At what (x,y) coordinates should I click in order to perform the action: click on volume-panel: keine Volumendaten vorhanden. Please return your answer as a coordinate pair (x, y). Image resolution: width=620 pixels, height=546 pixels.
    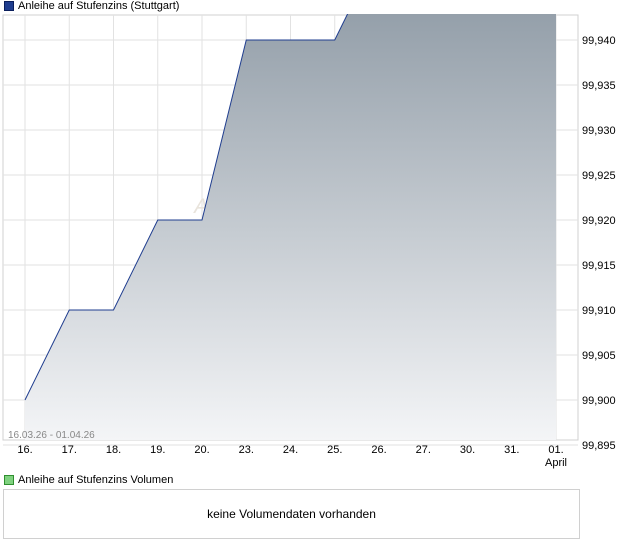
    Looking at the image, I should click on (291, 514).